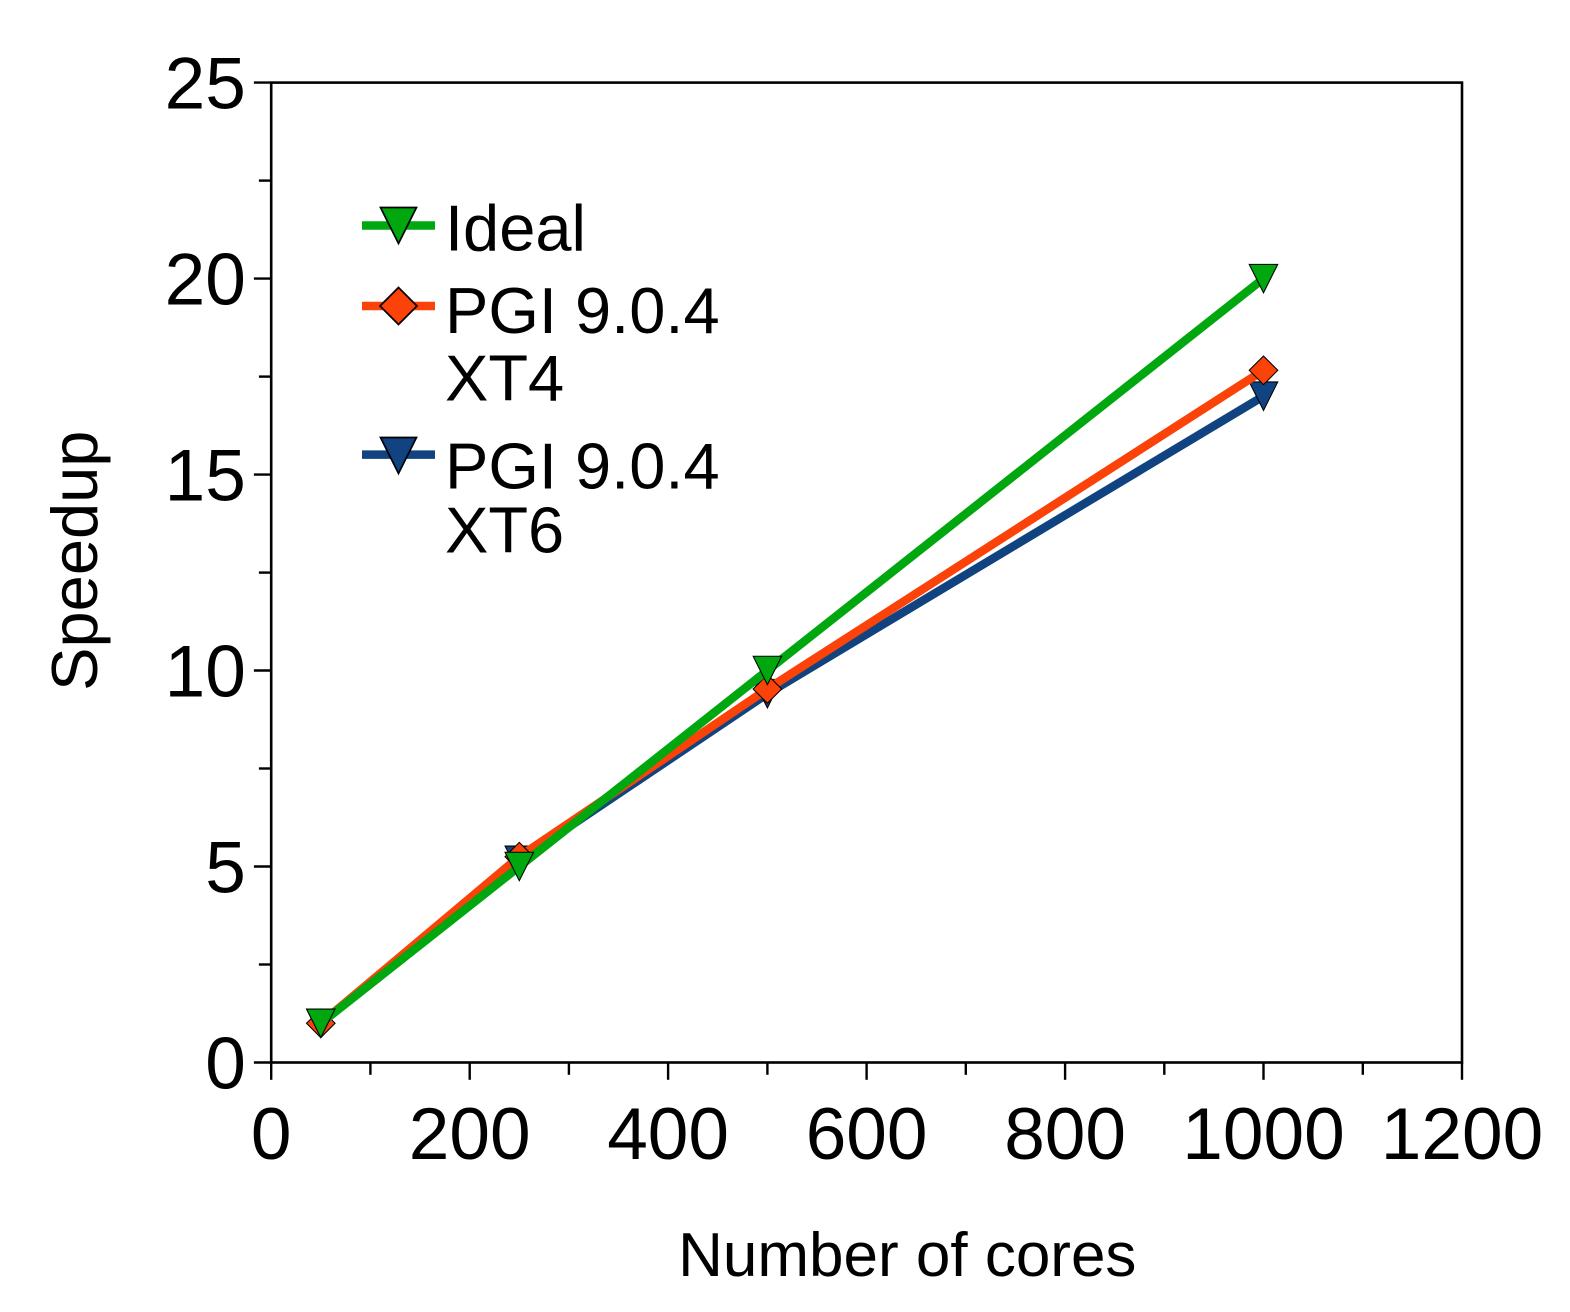  I want to click on svg-text: 15, so click(205, 476).